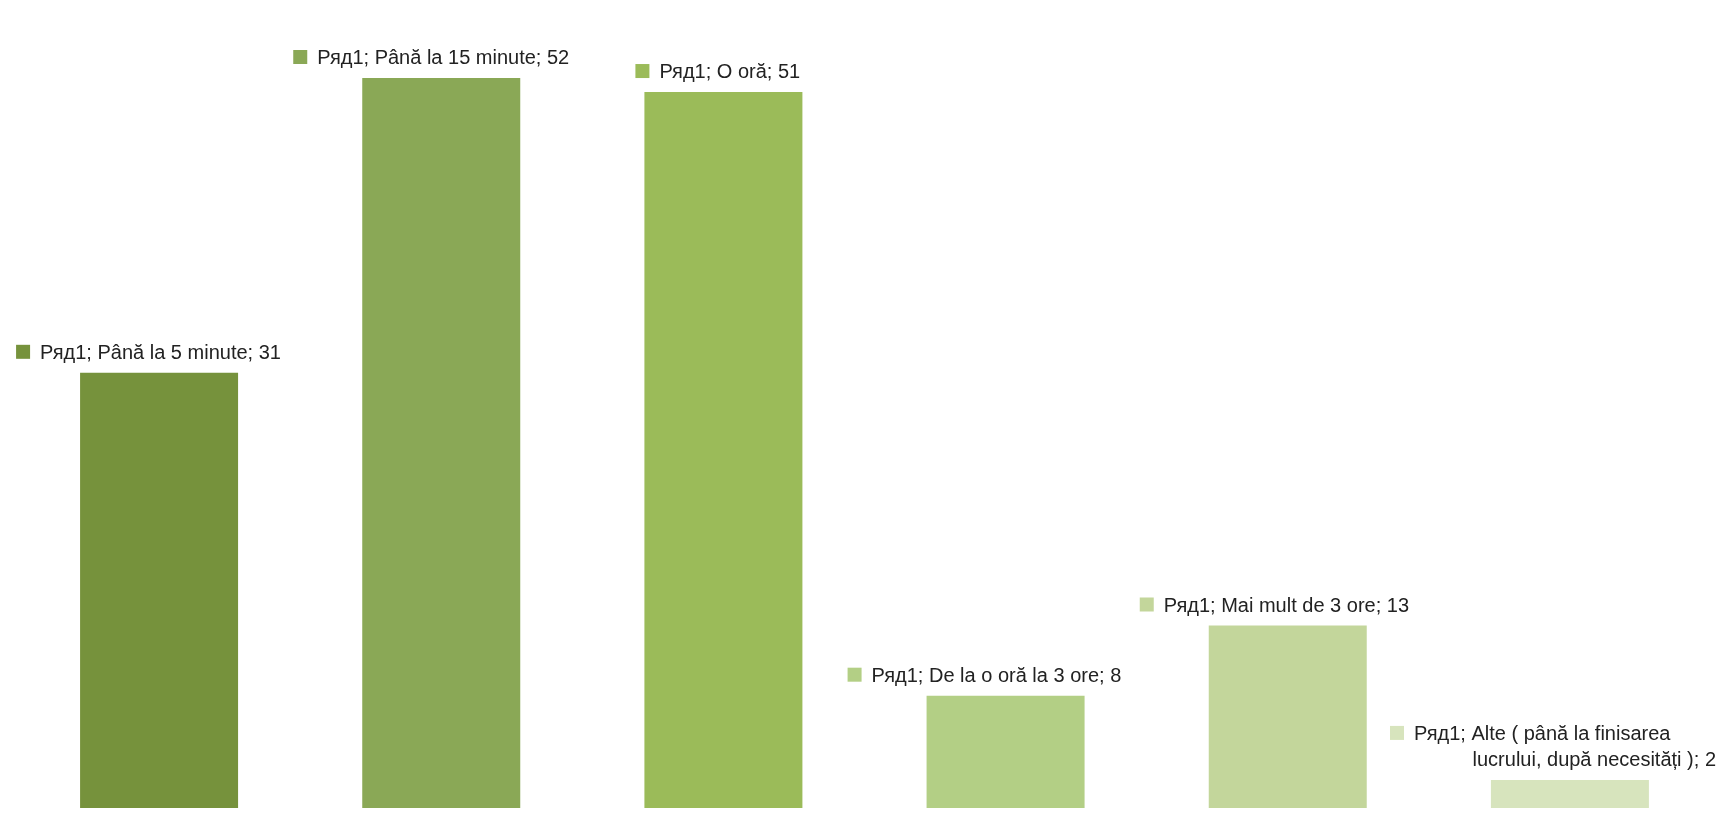 The height and width of the screenshot is (816, 1729). What do you see at coordinates (1286, 604) in the screenshot?
I see `data-label: Ряд1; Mai mult de 3 ore; 13` at bounding box center [1286, 604].